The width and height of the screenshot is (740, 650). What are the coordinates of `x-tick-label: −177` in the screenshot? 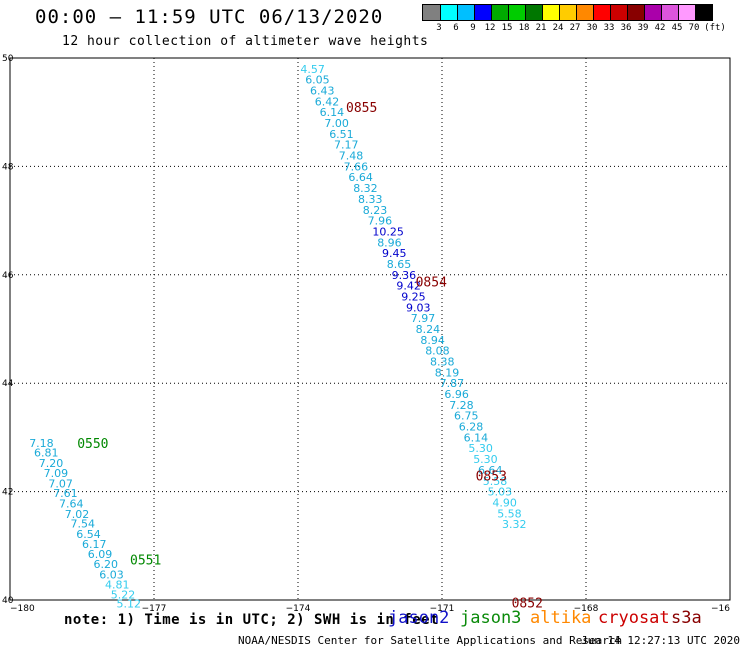 It's located at (154, 609).